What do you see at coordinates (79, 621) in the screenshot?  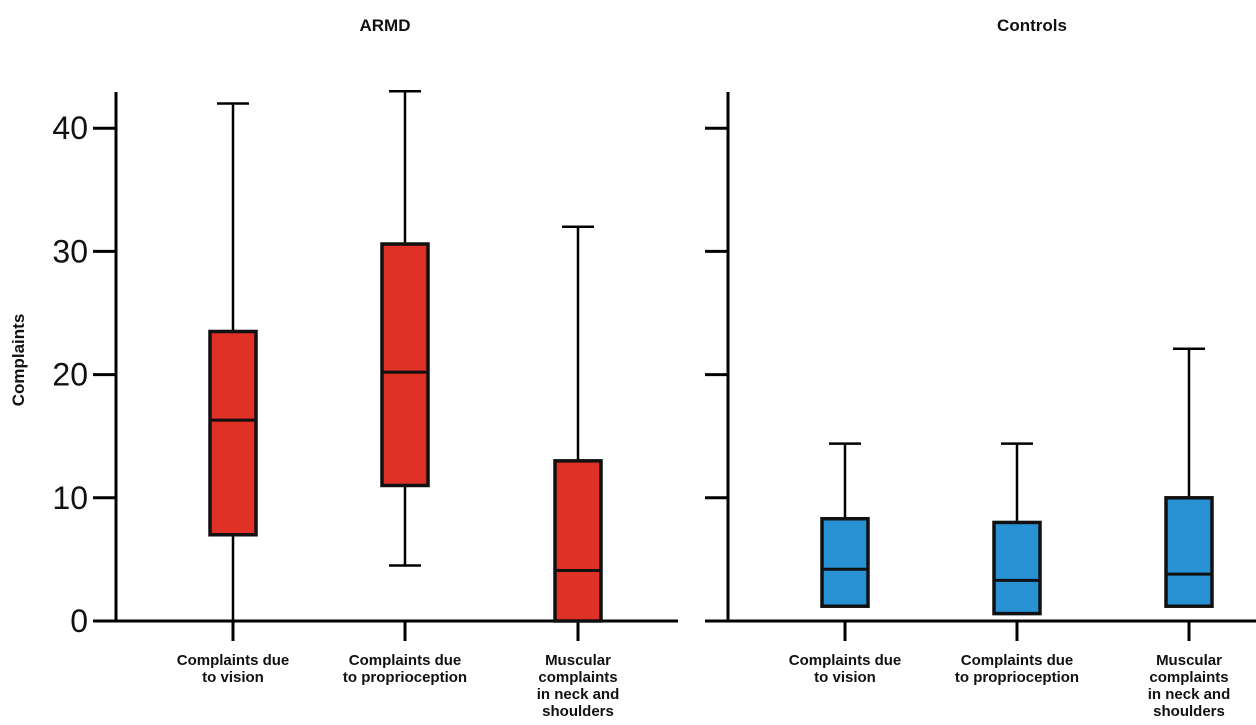 I see `y-tick-label: 0` at bounding box center [79, 621].